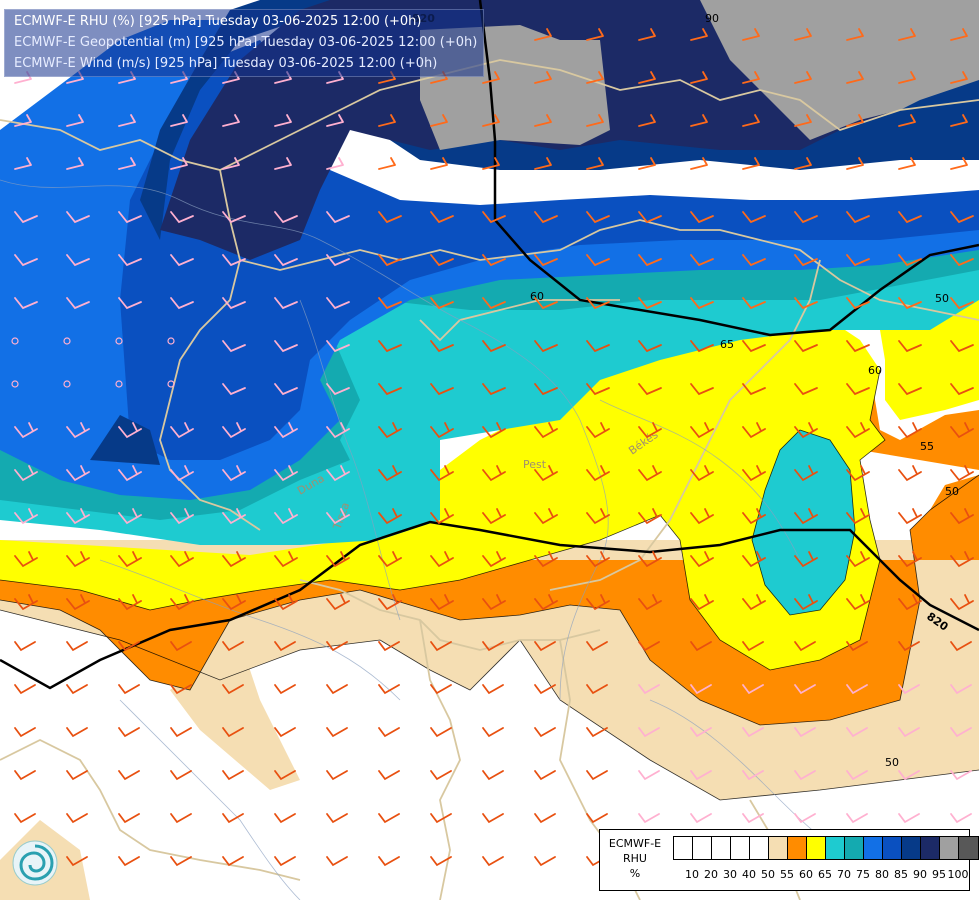 This screenshot has width=979, height=900. Describe the element at coordinates (730, 874) in the screenshot. I see `legend-tick-label: 30` at that location.